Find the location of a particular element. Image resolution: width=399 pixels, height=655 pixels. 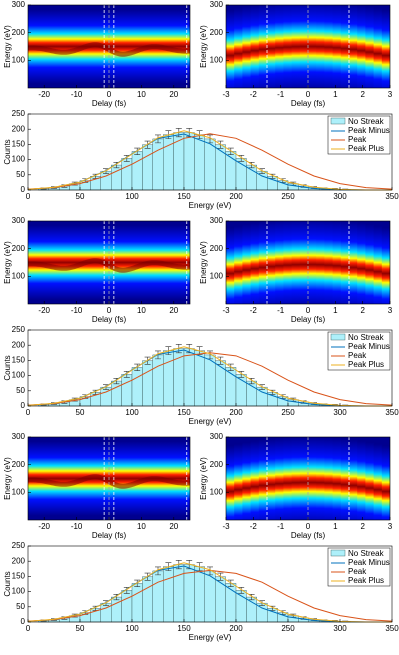

x-tick-label: 3 is located at coordinates (390, 526).